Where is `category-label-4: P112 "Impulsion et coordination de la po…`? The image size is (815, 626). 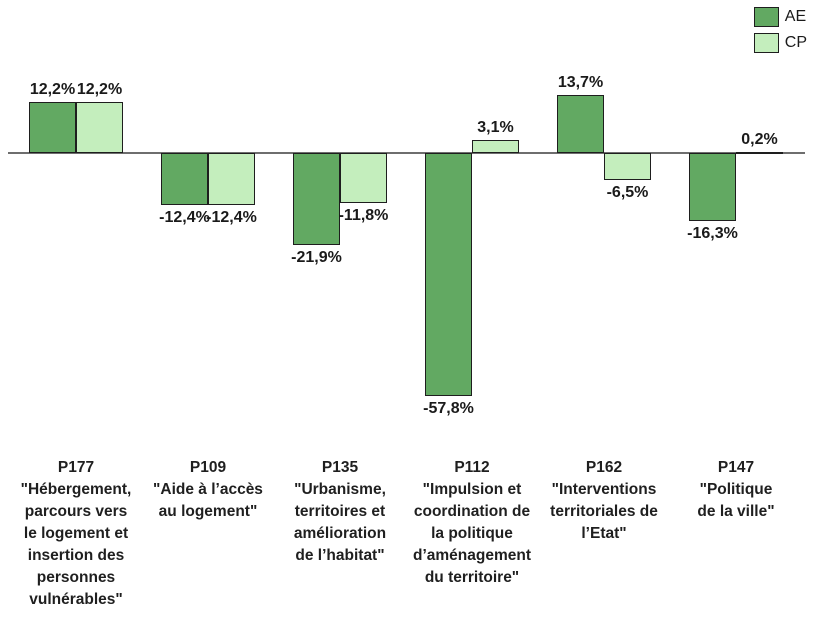
category-label-4: P112 "Impulsion et coordination de la po… is located at coordinates (471, 522).